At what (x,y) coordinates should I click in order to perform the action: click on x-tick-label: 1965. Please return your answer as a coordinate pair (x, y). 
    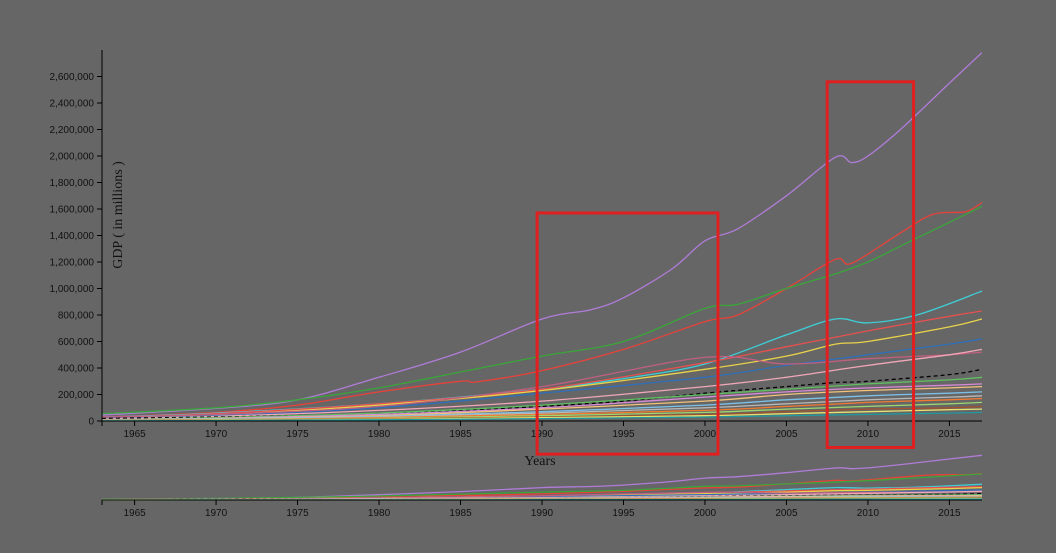
    Looking at the image, I should click on (134, 434).